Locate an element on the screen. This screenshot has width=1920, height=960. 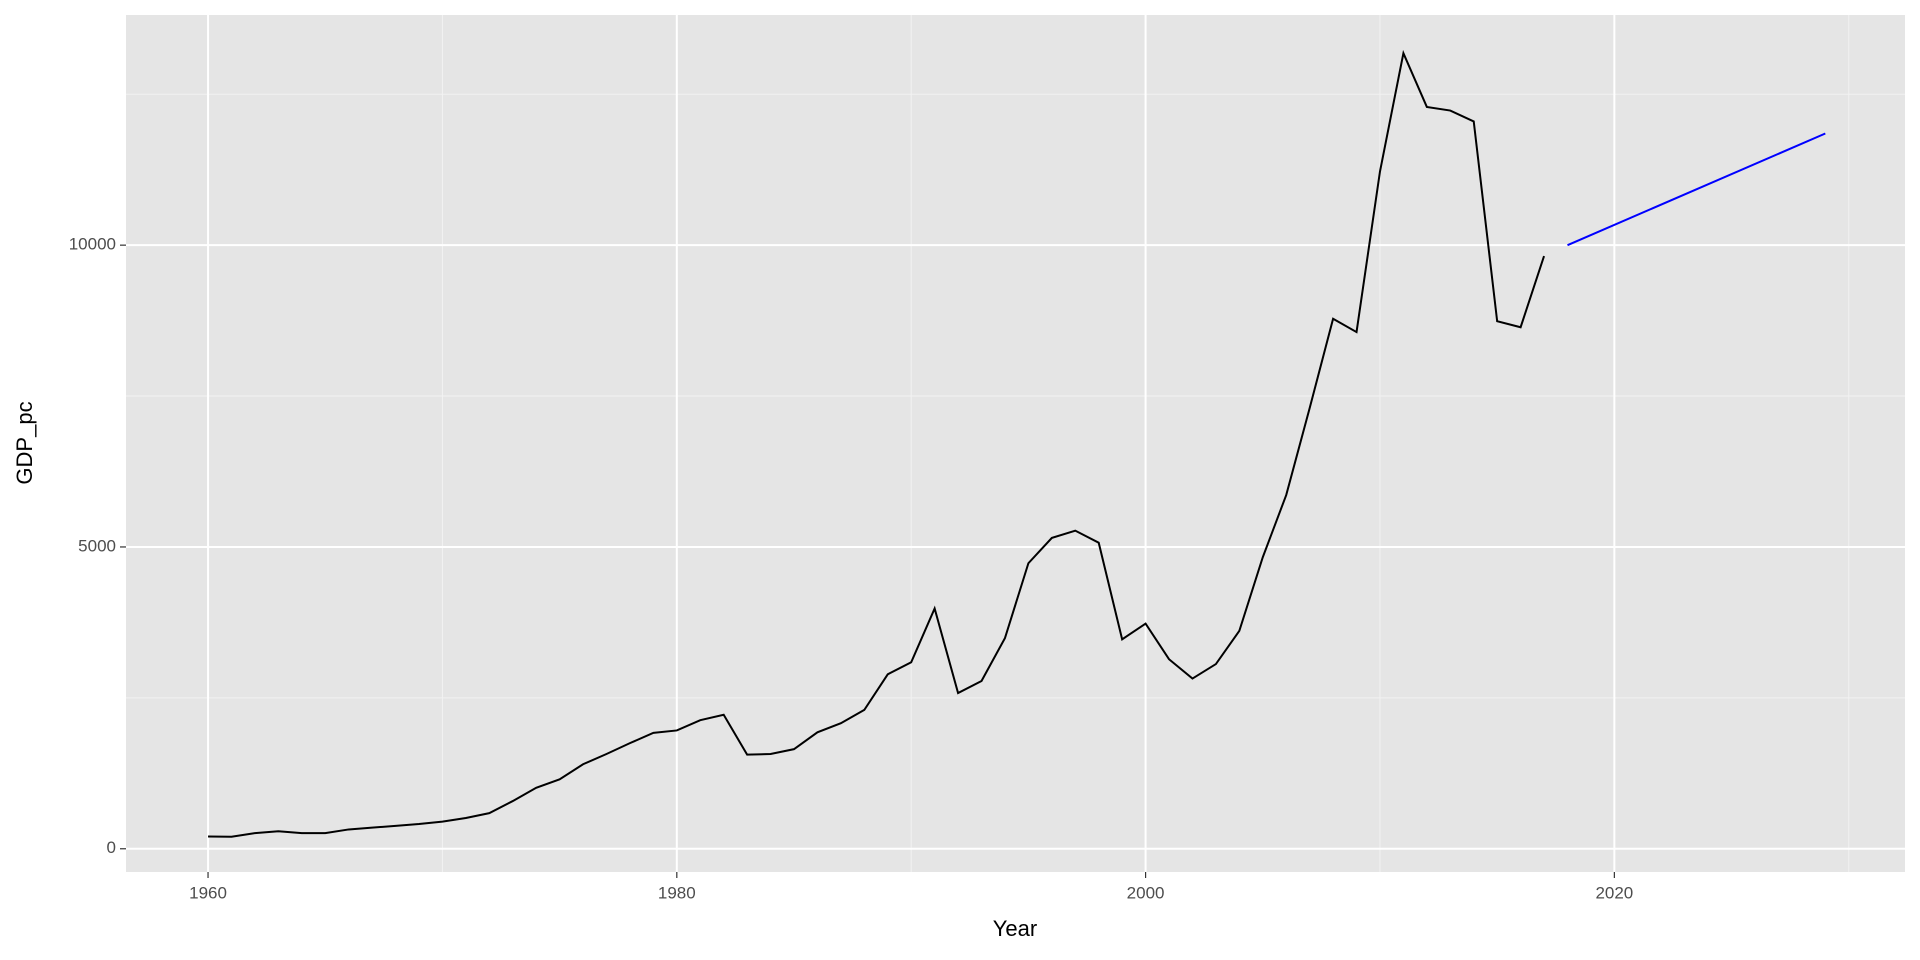
x-tick-label: 1960 is located at coordinates (208, 892).